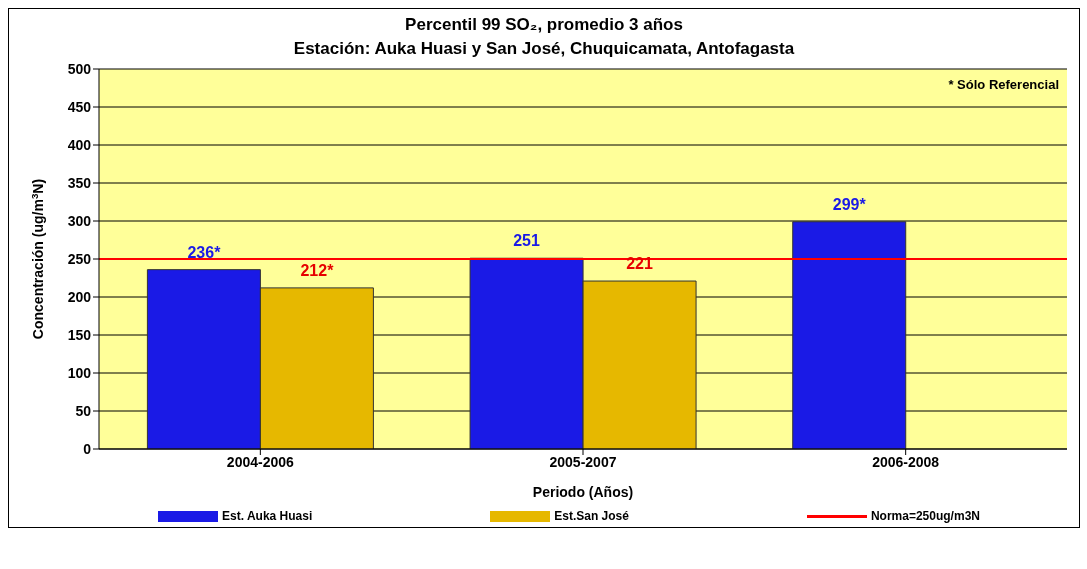  I want to click on y-tick-label: 100, so click(79, 372).